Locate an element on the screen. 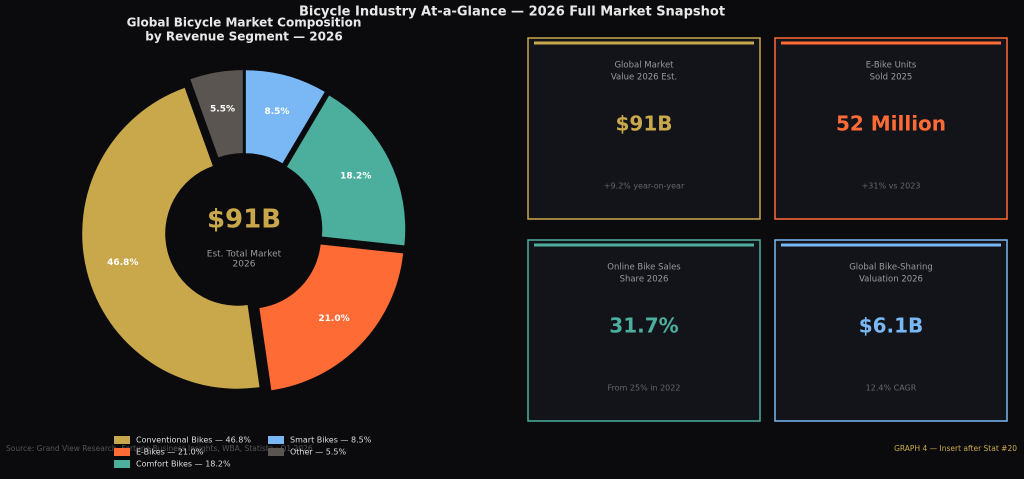  slice-label: 21.0% is located at coordinates (333, 319).